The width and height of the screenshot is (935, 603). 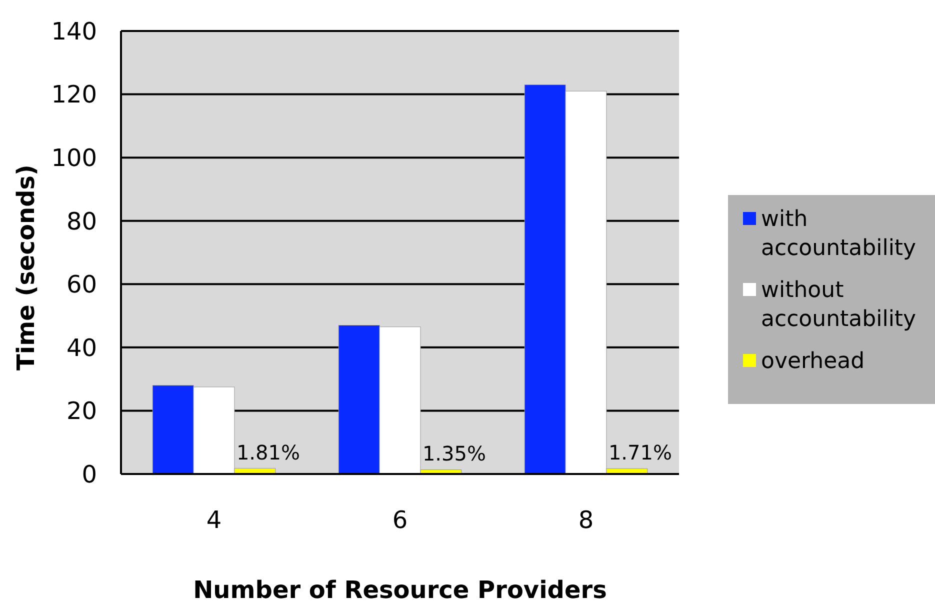 What do you see at coordinates (454, 454) in the screenshot?
I see `data-label: 1.35%` at bounding box center [454, 454].